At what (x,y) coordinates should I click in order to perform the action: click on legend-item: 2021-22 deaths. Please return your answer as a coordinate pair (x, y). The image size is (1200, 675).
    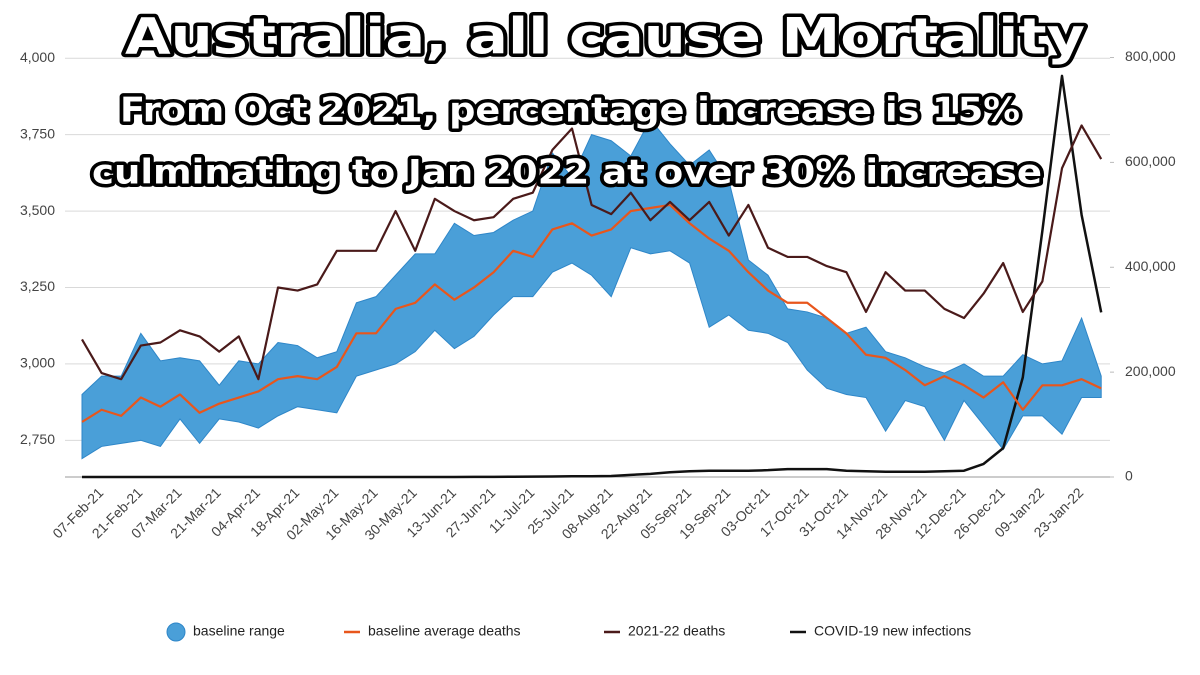
    Looking at the image, I should click on (664, 631).